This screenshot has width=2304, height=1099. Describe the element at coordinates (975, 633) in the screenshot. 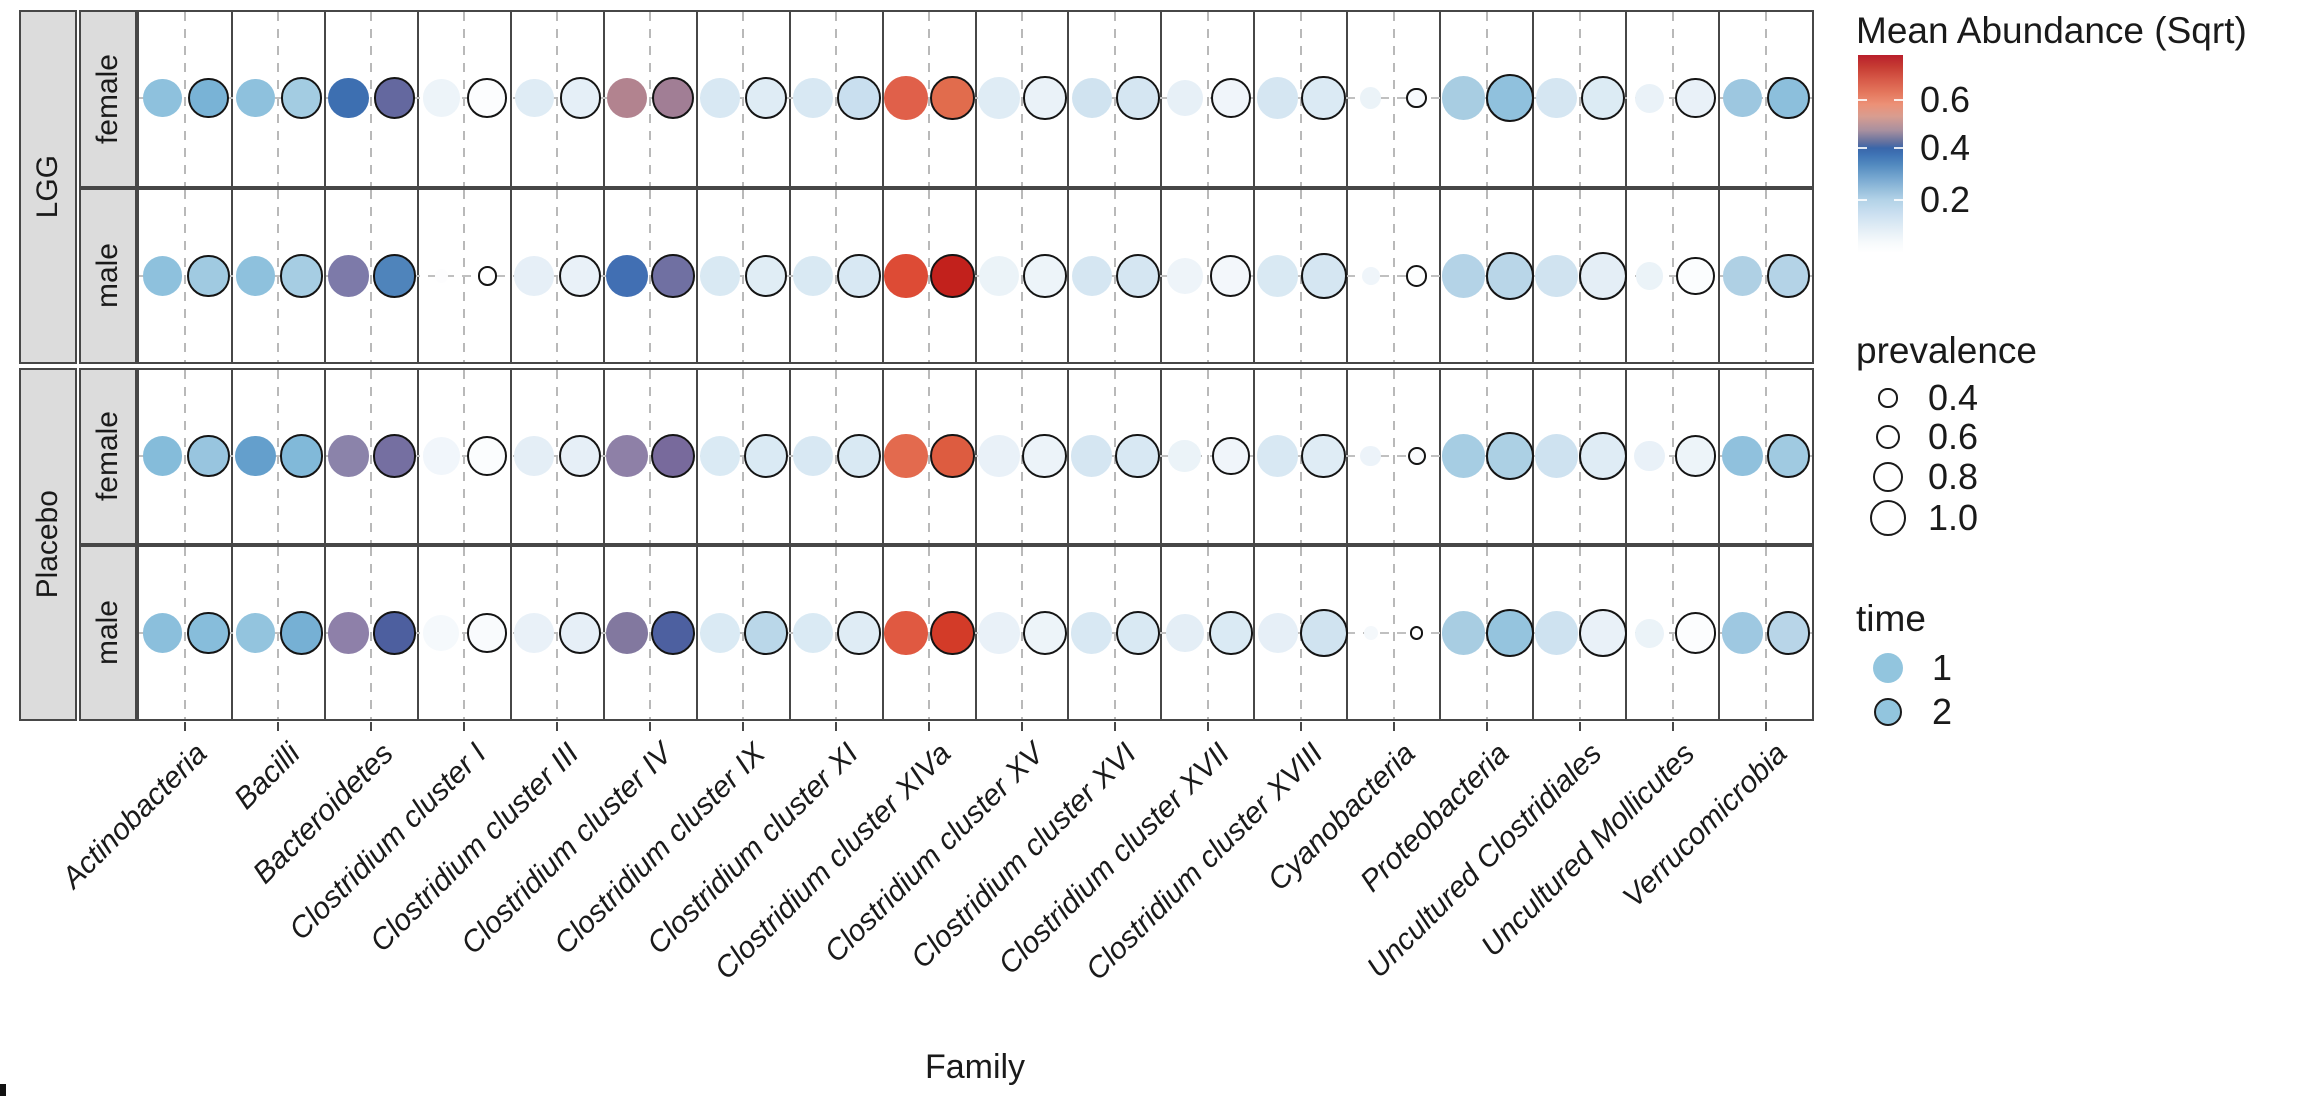

I see `gridline-horizontal` at that location.